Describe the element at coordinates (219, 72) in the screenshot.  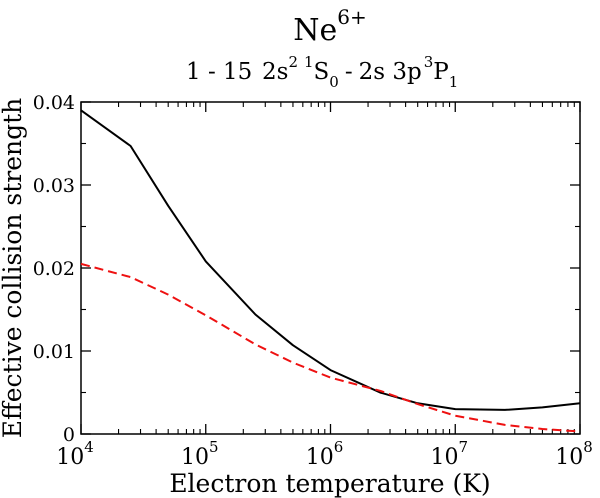
I see `subtitle-index: 1 - 15` at that location.